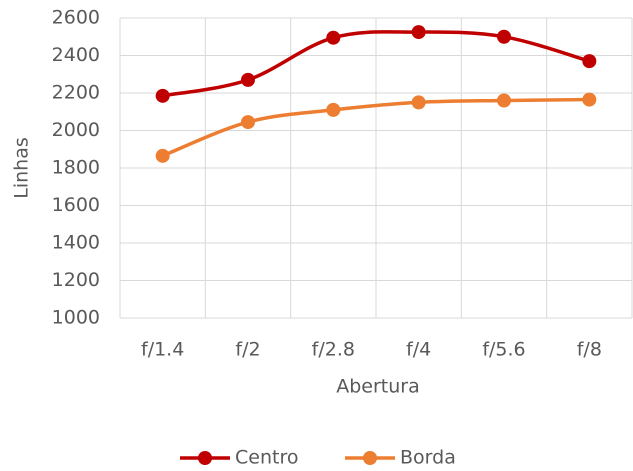 The width and height of the screenshot is (633, 471). Describe the element at coordinates (76, 93) in the screenshot. I see `y-tick-label: 2200` at that location.